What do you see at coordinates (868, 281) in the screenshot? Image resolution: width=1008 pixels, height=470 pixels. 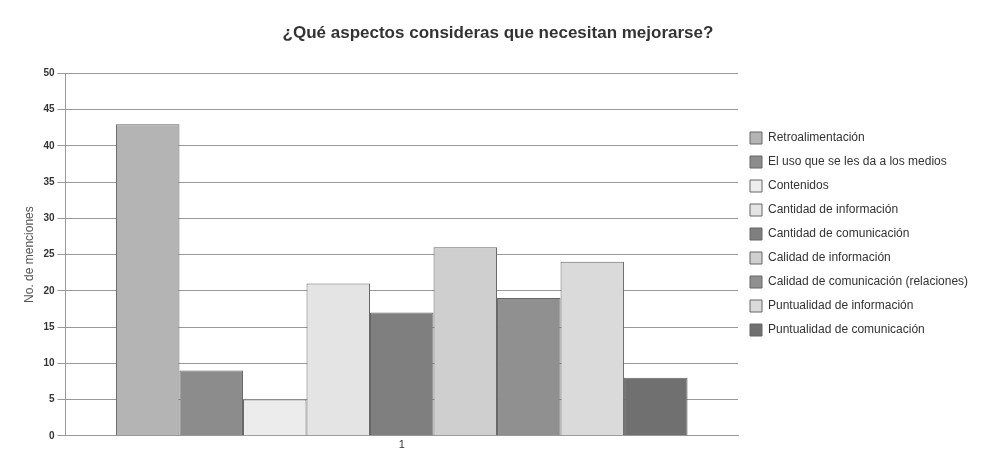 I see `legend-label: Calidad de comunicación (relaciones)` at bounding box center [868, 281].